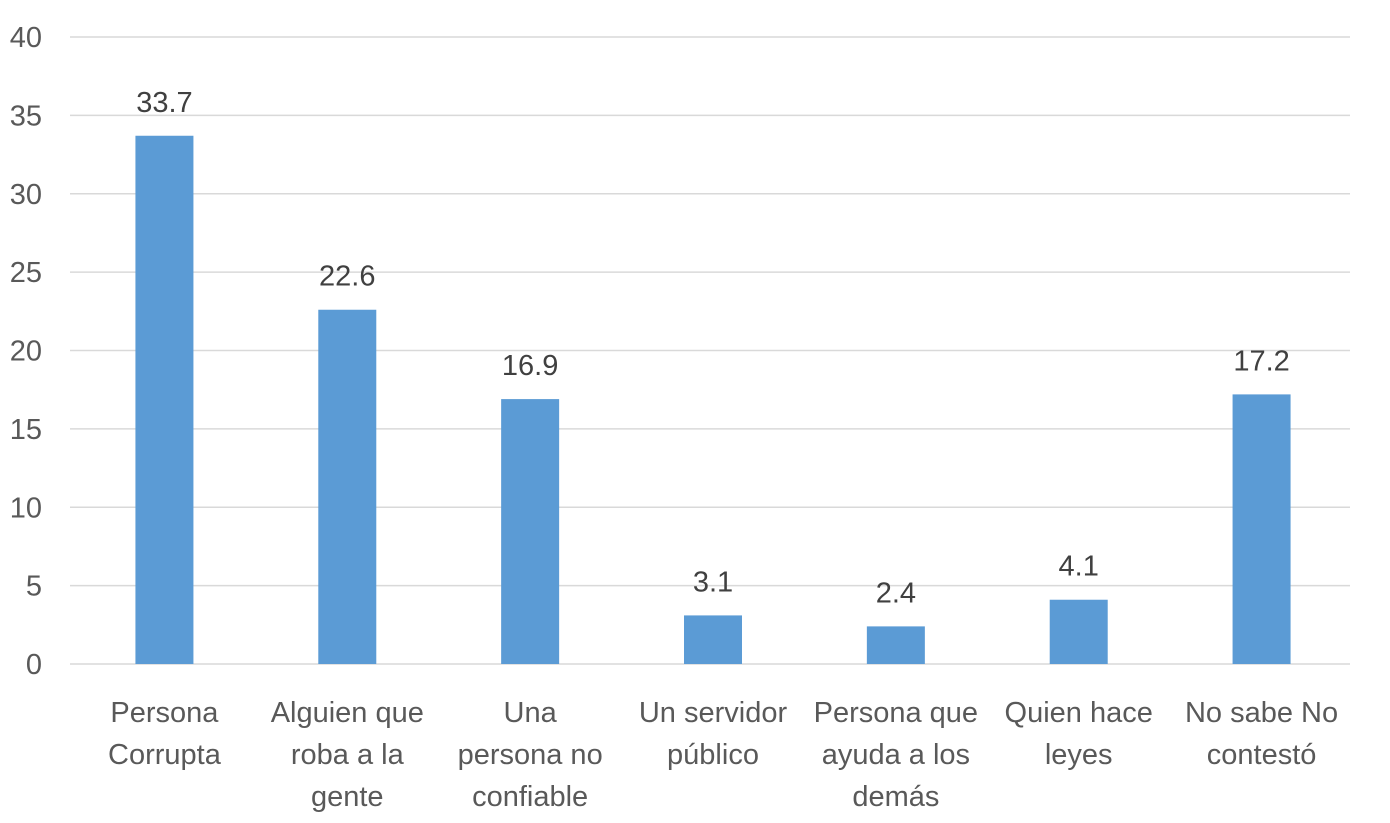 Image resolution: width=1390 pixels, height=823 pixels. I want to click on category-label-1-line-1: roba a la, so click(348, 755).